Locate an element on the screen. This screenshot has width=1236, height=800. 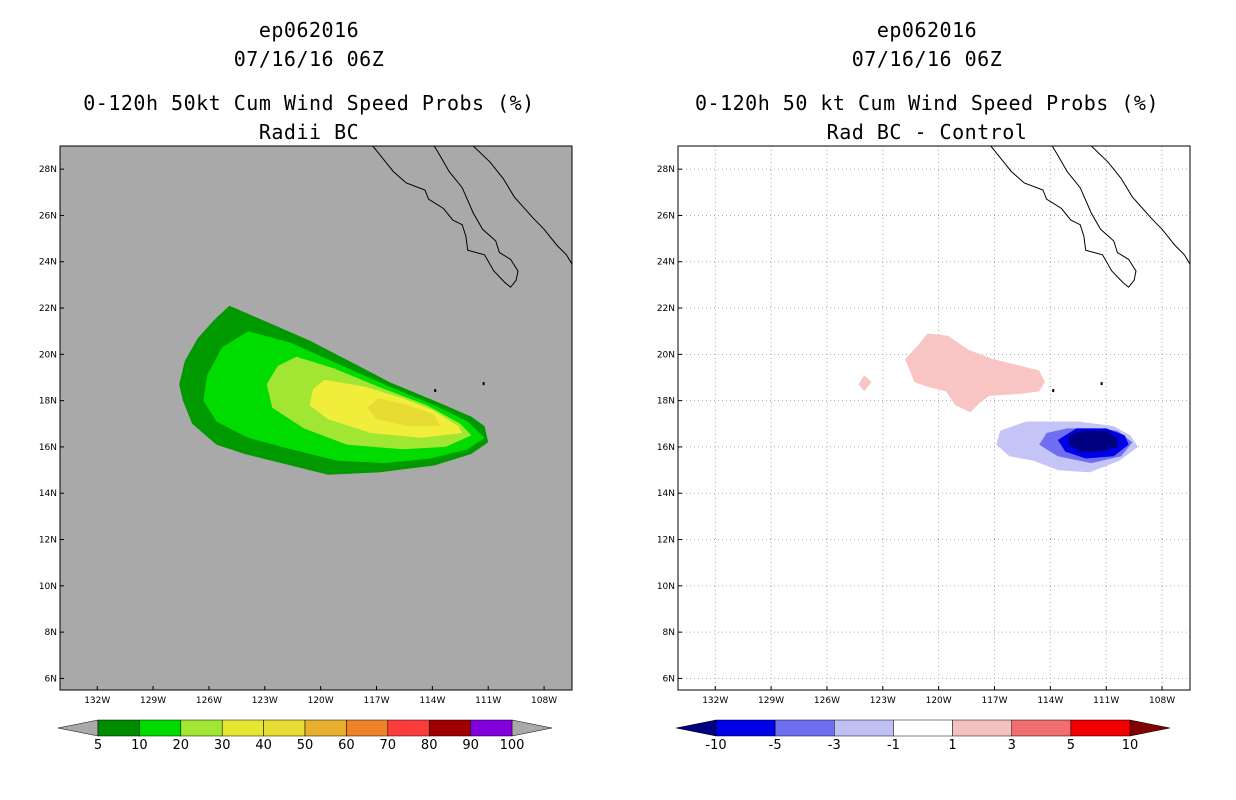
colorbar-label: 20 is located at coordinates (181, 745).